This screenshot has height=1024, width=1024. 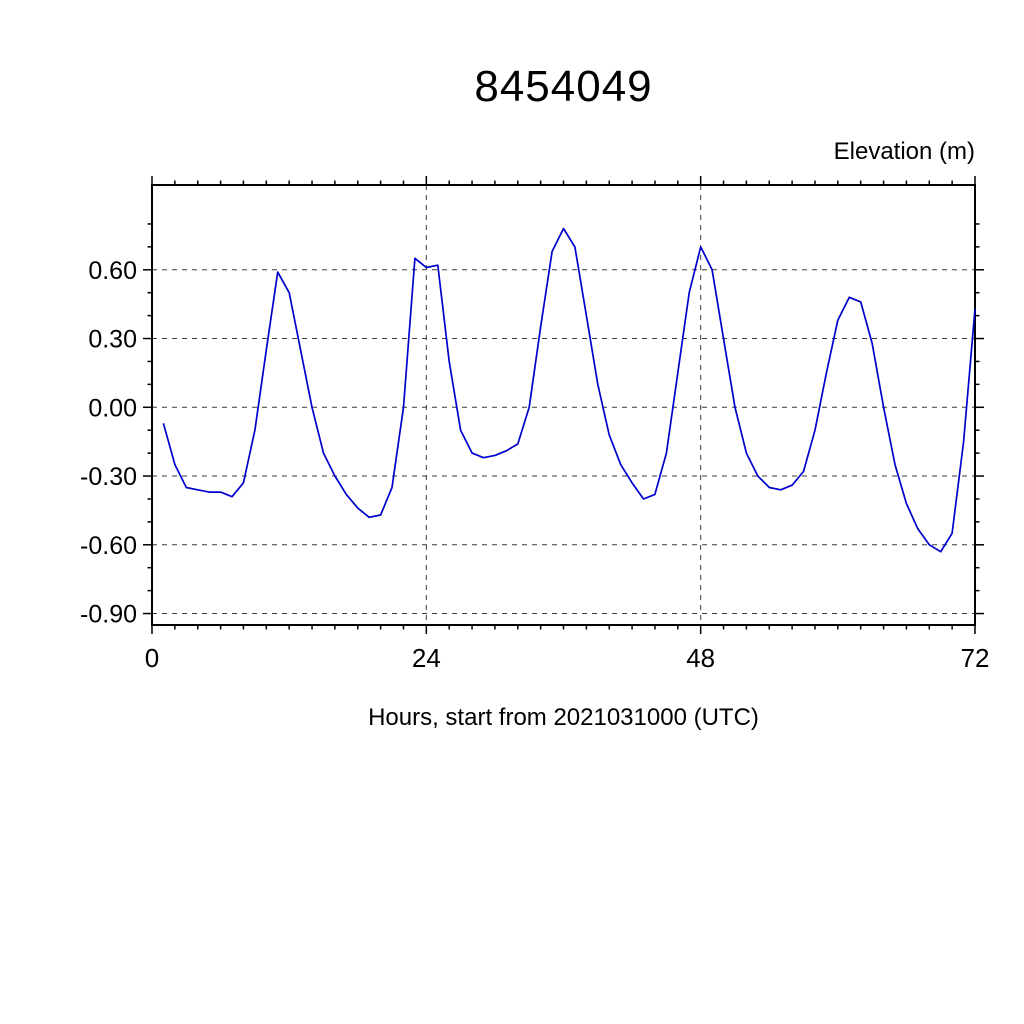 What do you see at coordinates (975, 658) in the screenshot?
I see `x-tick-label: 72` at bounding box center [975, 658].